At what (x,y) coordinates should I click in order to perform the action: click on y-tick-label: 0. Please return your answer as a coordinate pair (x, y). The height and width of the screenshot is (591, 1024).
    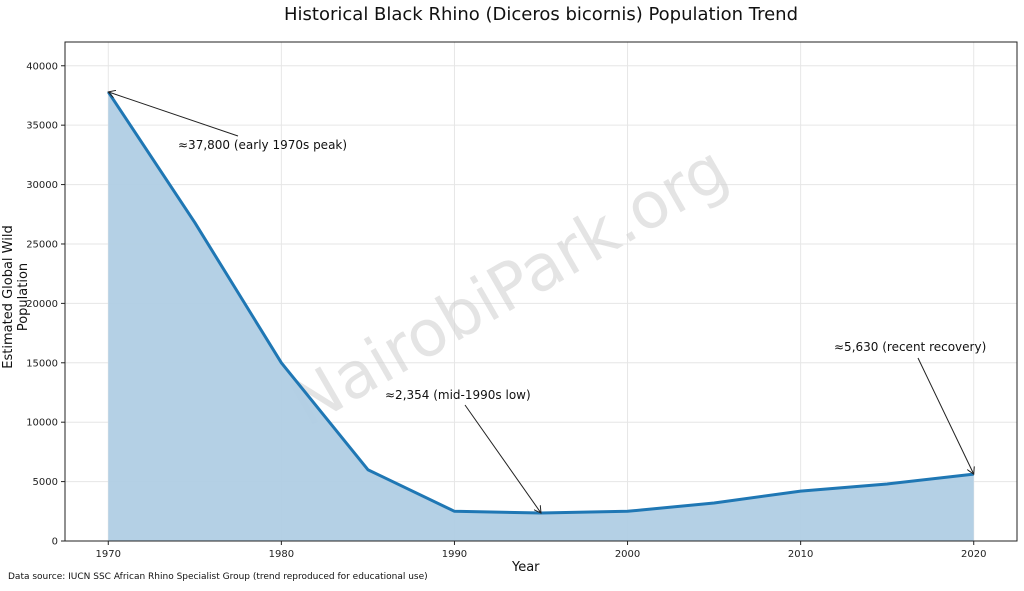
    Looking at the image, I should click on (55, 542).